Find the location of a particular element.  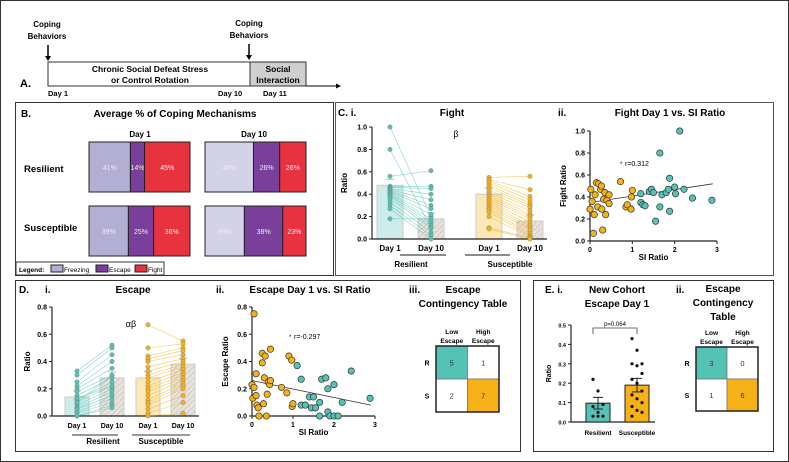

panel-d-i-label: i. is located at coordinates (48, 290).